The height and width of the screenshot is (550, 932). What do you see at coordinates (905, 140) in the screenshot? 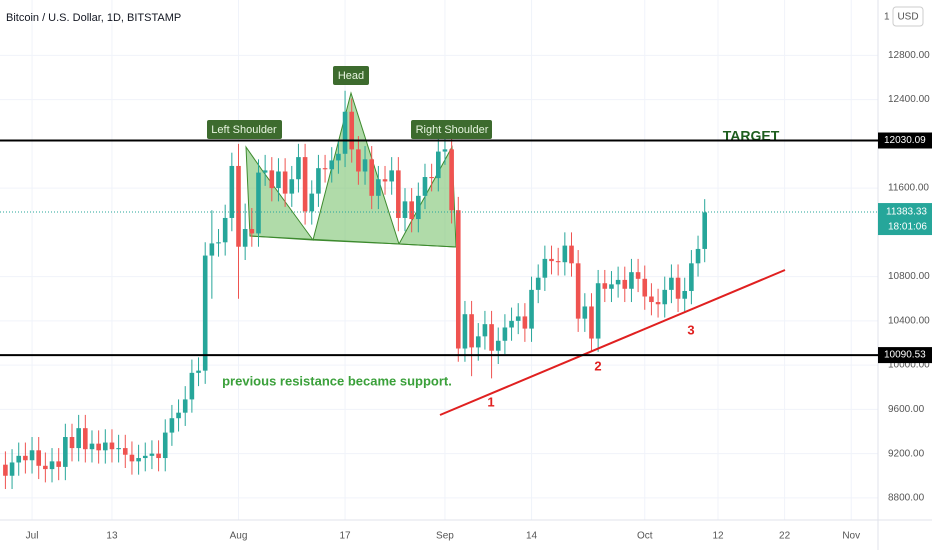
I see `level-tag-label: 12030.09` at bounding box center [905, 140].